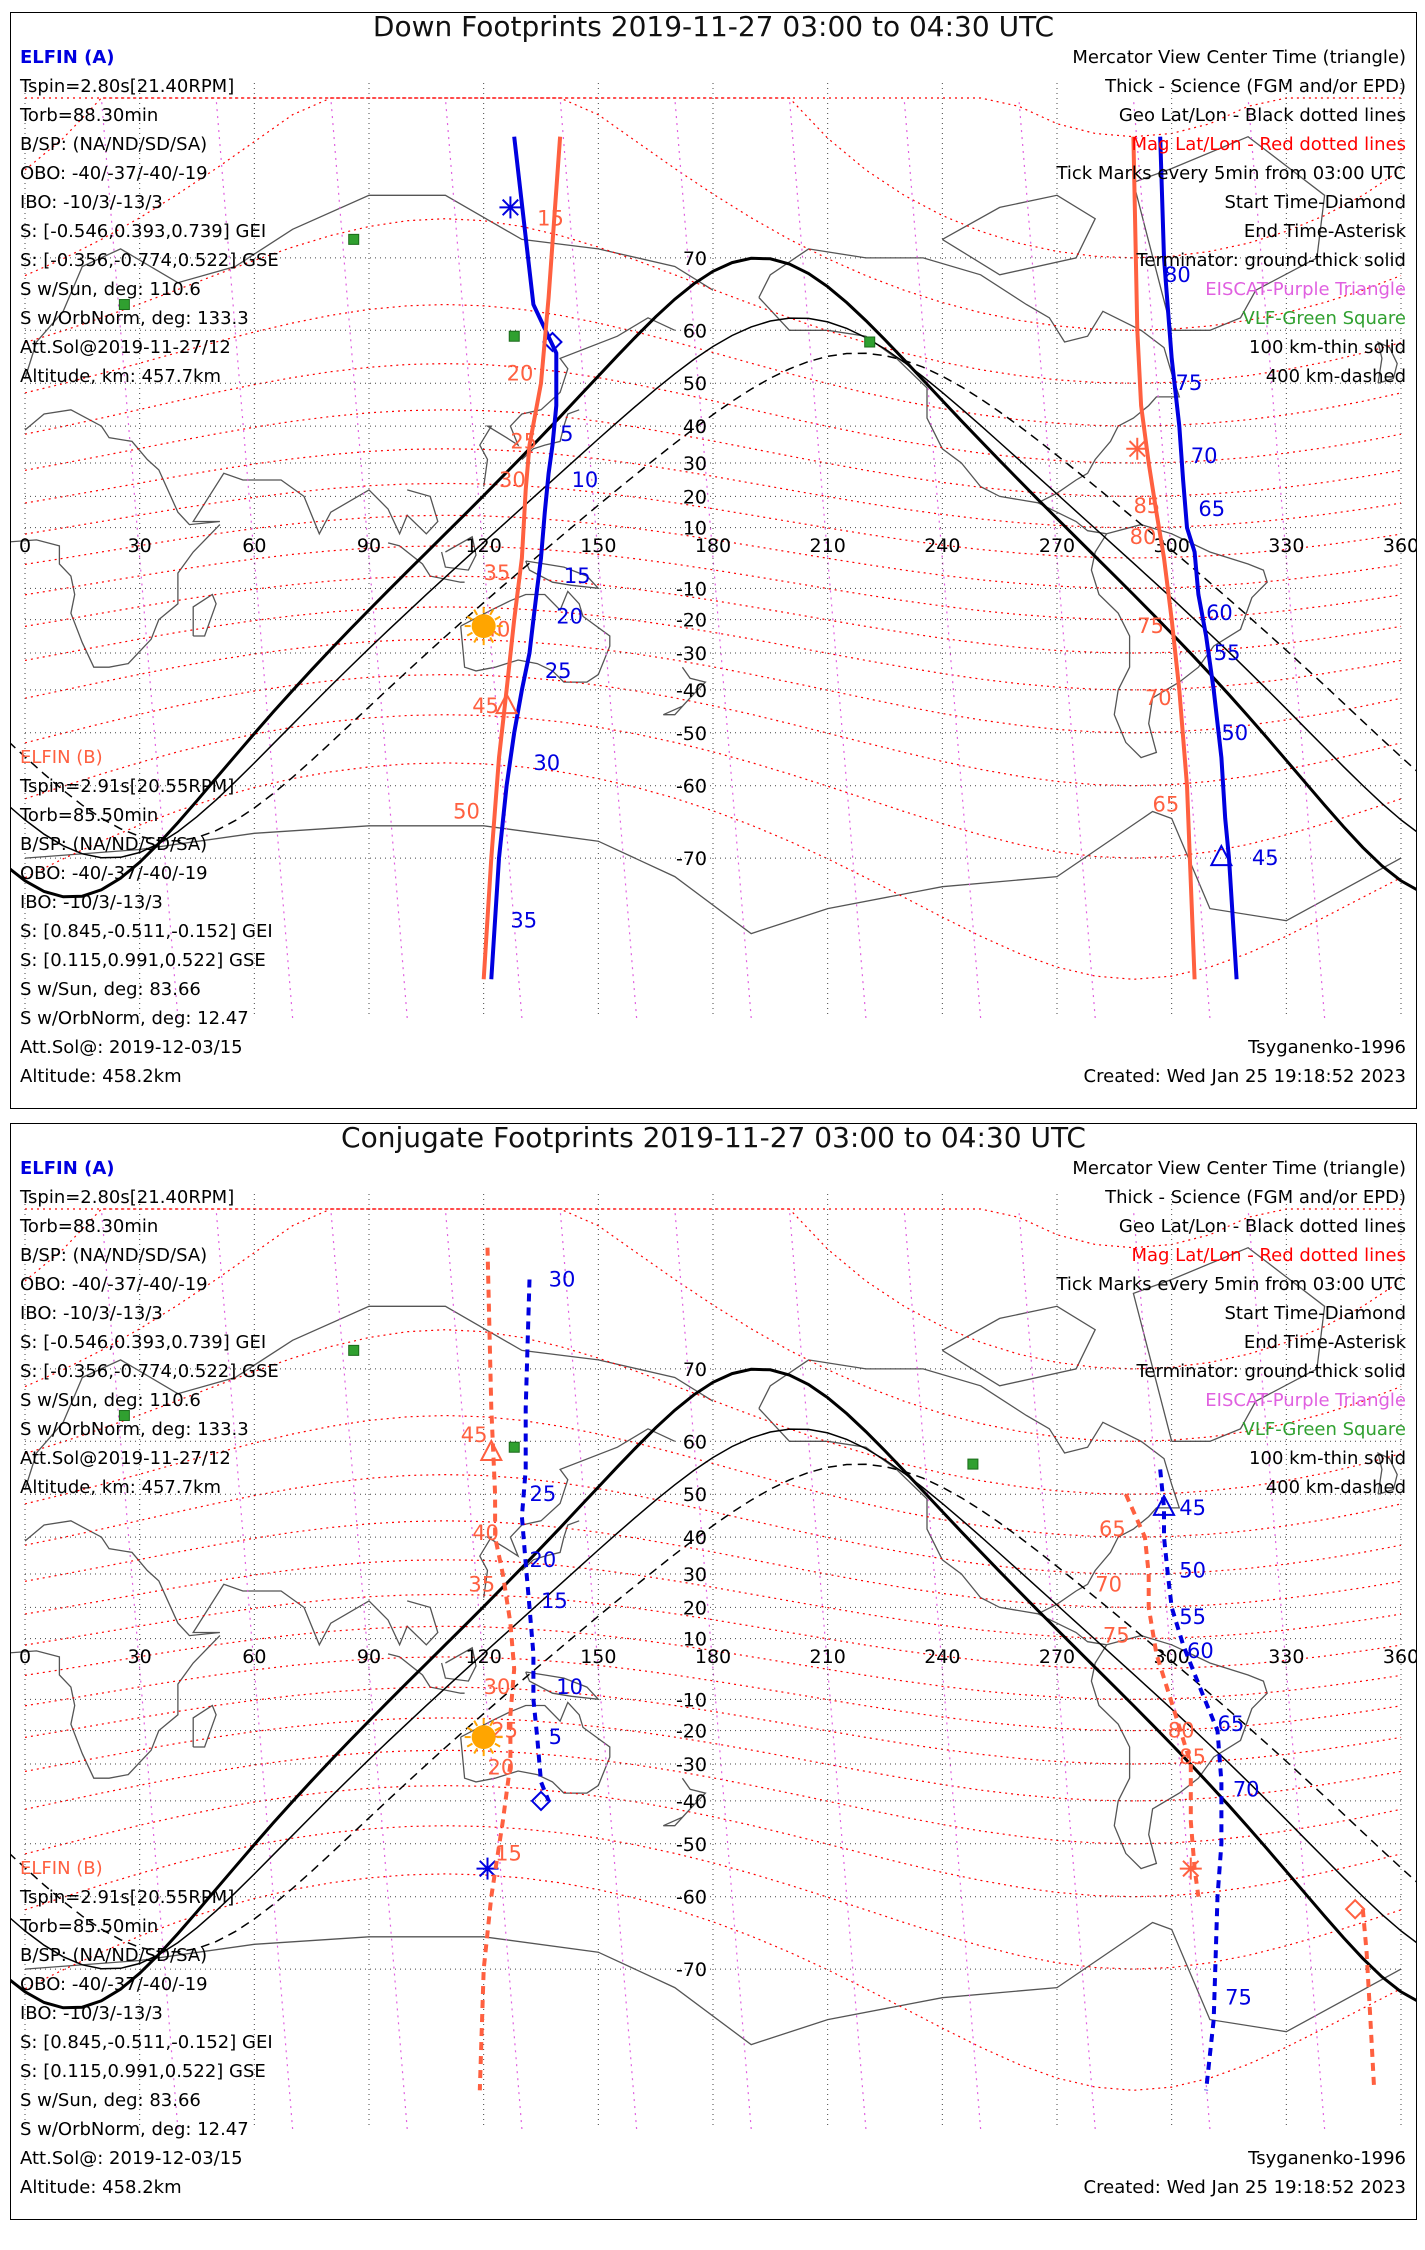  Describe the element at coordinates (695, 1370) in the screenshot. I see `y-tick-label: 70` at that location.